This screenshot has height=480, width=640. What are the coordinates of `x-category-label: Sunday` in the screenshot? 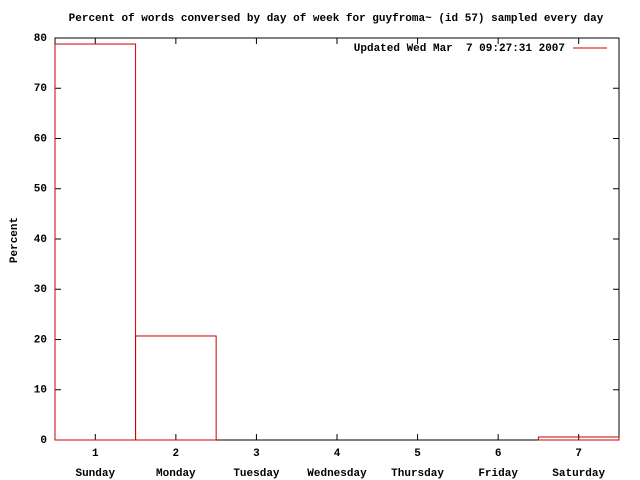 It's located at (95, 474).